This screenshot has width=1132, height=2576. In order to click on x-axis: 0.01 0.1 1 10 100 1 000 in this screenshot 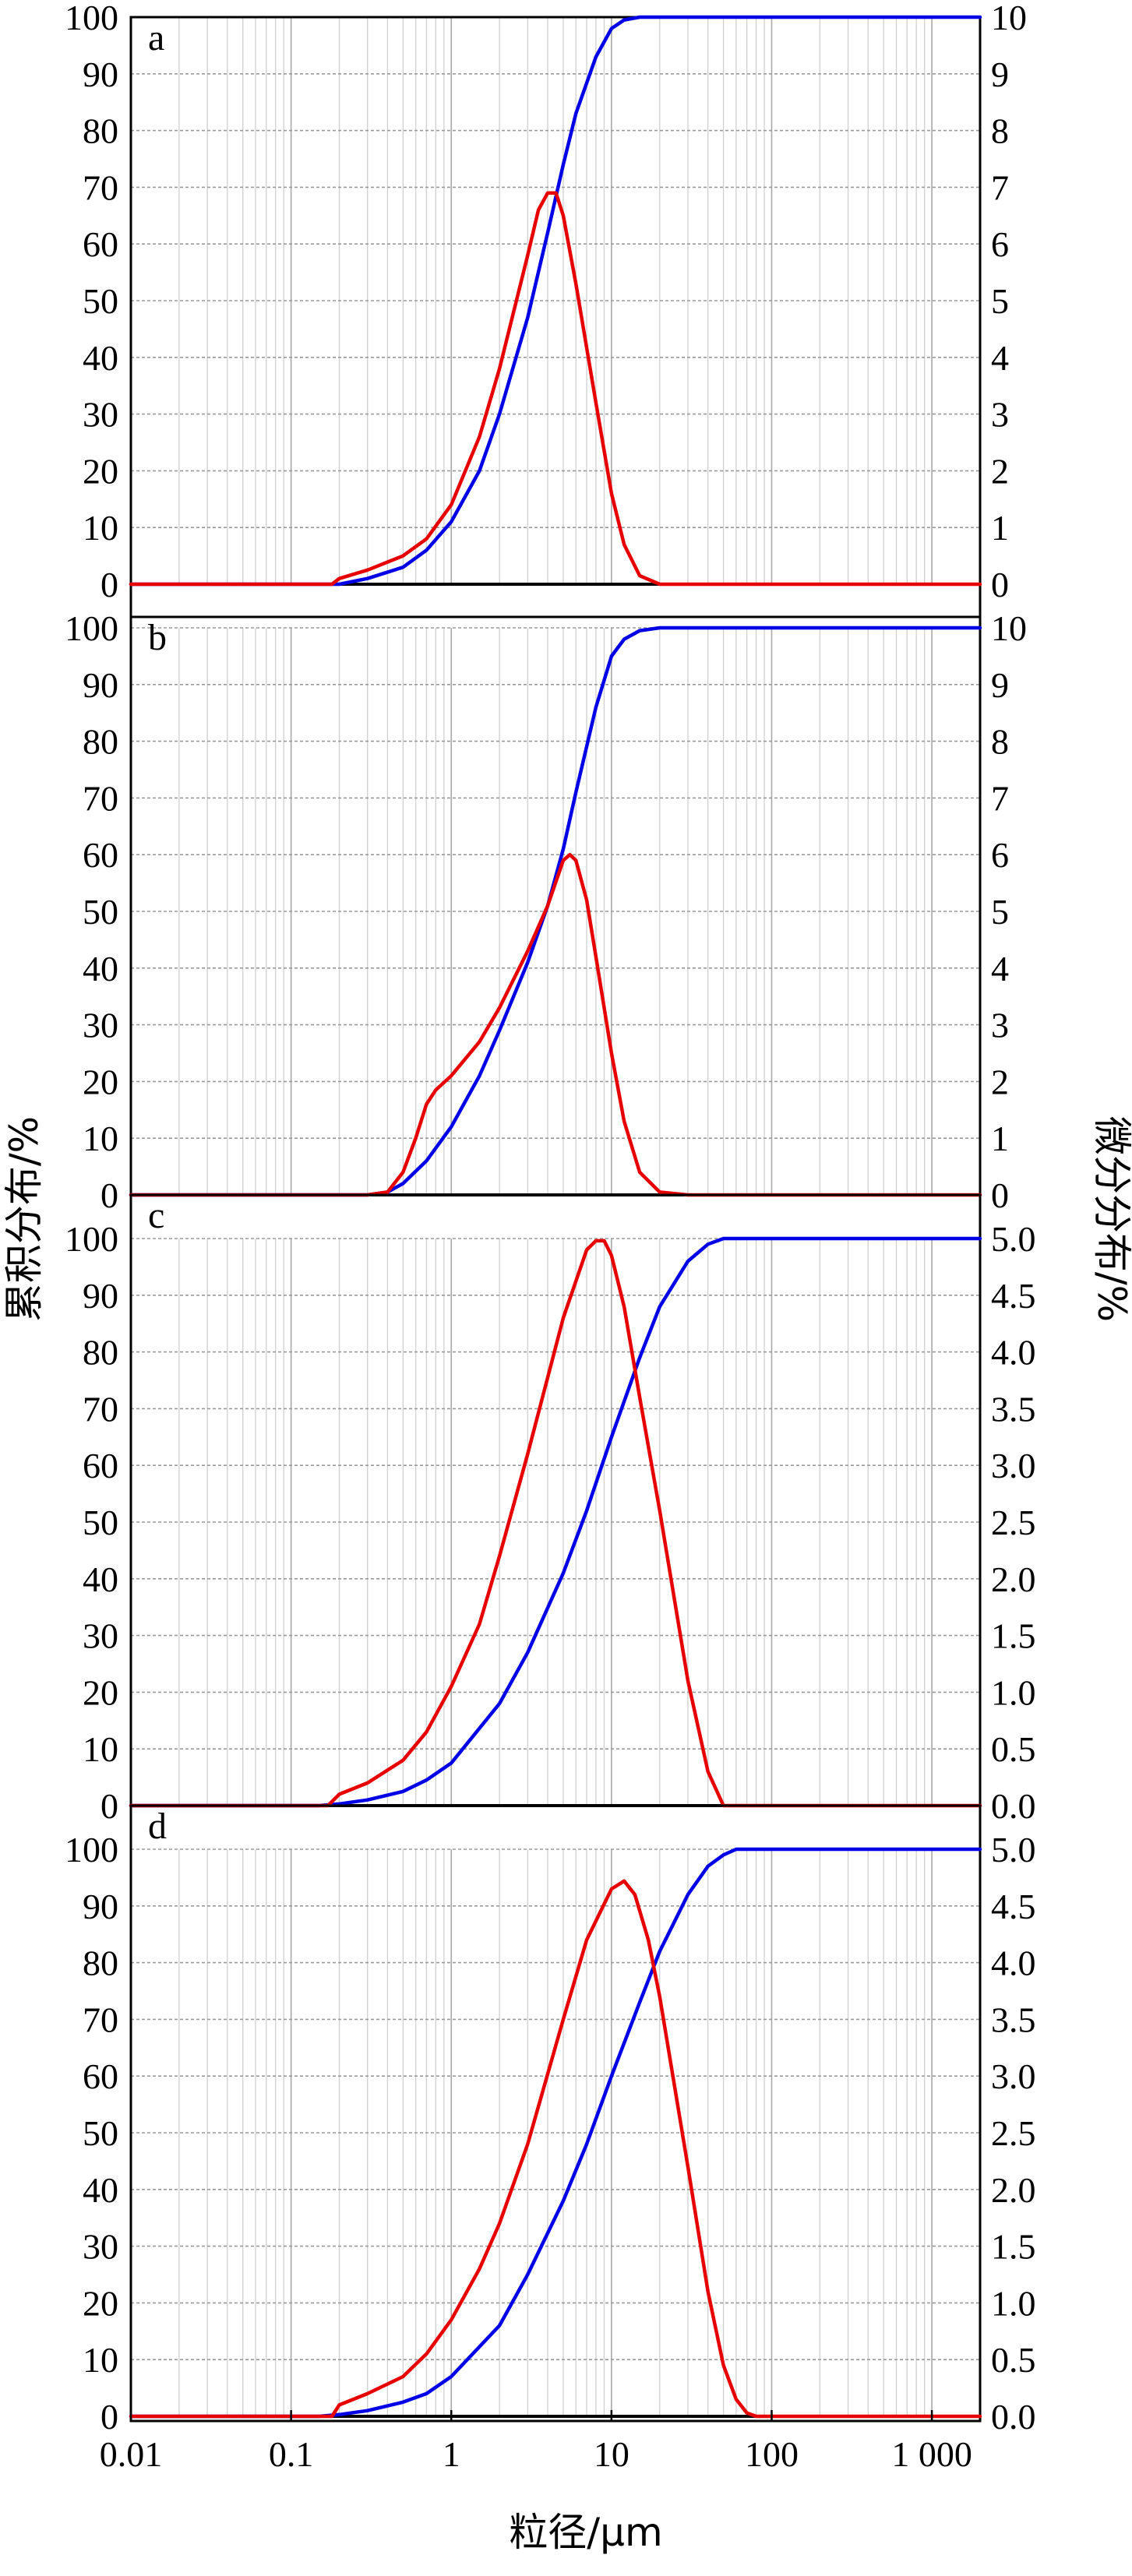, I will do `click(536, 2442)`.